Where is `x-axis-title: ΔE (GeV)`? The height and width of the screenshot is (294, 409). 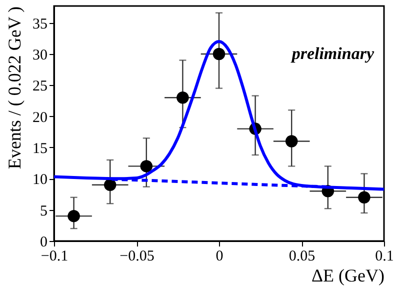
x-axis-title: ΔE (GeV) is located at coordinates (348, 276).